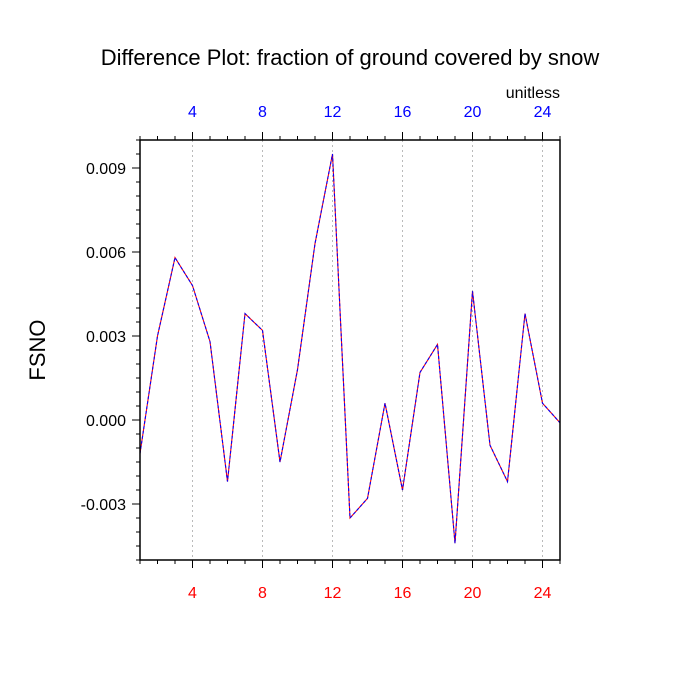  Describe the element at coordinates (473, 112) in the screenshot. I see `x-tick-label-top: 20` at that location.